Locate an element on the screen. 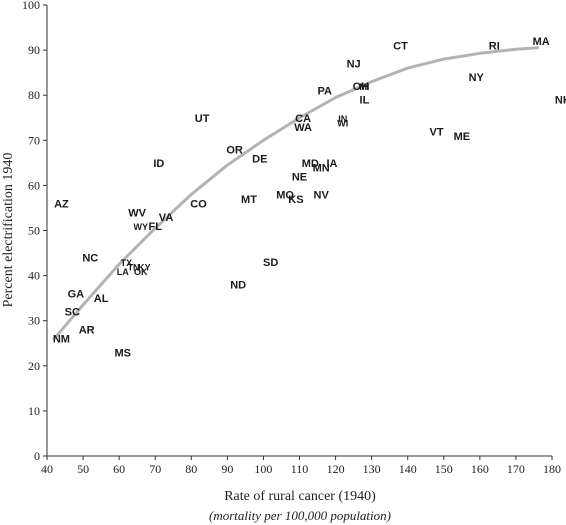 The image size is (566, 525). y-tick-label: 80 is located at coordinates (34, 95).